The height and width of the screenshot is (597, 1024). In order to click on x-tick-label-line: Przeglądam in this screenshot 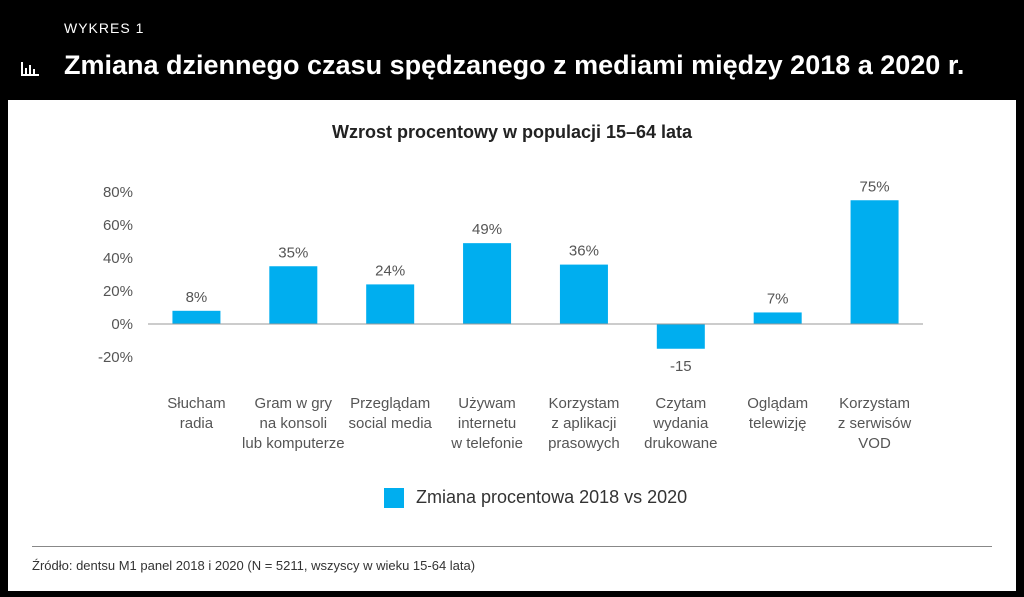, I will do `click(390, 403)`.